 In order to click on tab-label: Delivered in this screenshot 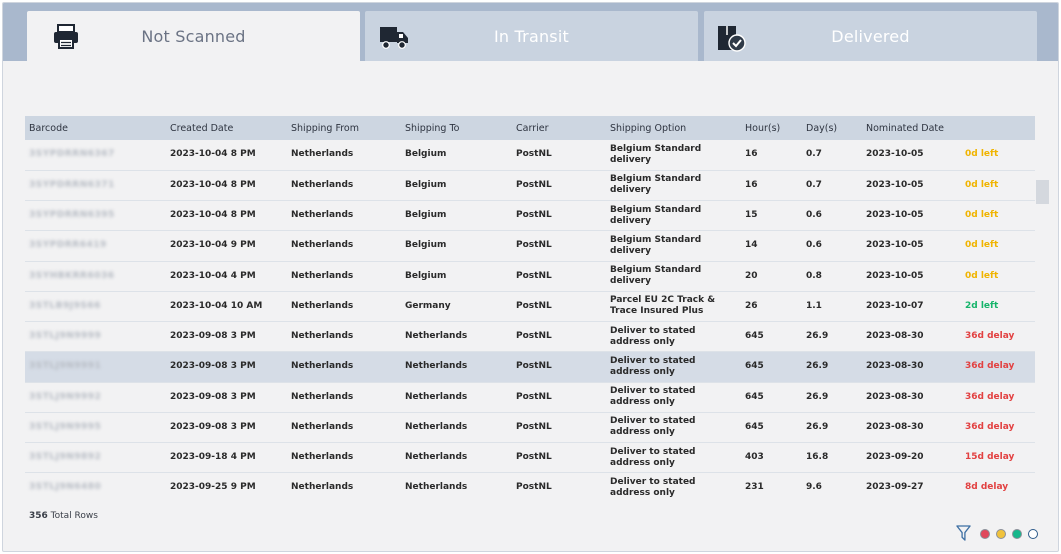, I will do `click(870, 36)`.